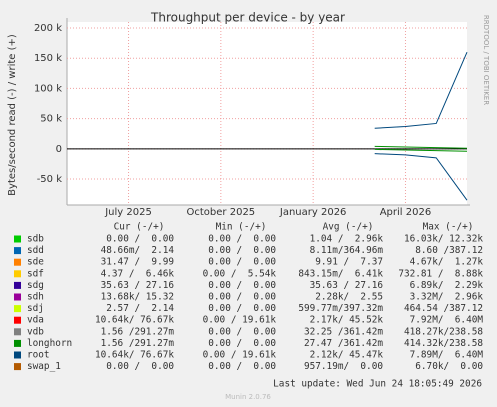 This screenshot has height=407, width=497. Describe the element at coordinates (35, 308) in the screenshot. I see `legend-label: sdj` at that location.